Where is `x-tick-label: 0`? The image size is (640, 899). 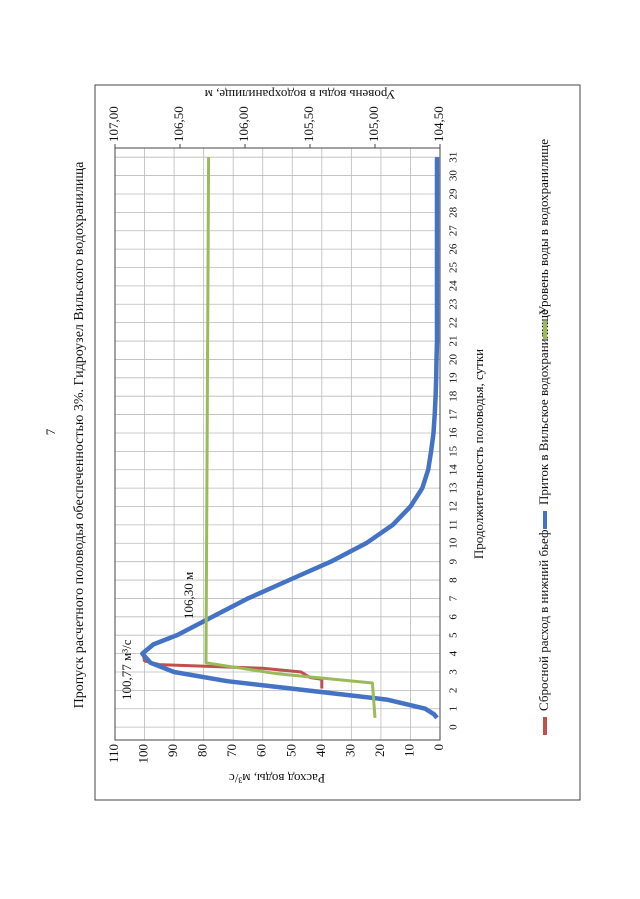 x-tick-label: 0 is located at coordinates (454, 727).